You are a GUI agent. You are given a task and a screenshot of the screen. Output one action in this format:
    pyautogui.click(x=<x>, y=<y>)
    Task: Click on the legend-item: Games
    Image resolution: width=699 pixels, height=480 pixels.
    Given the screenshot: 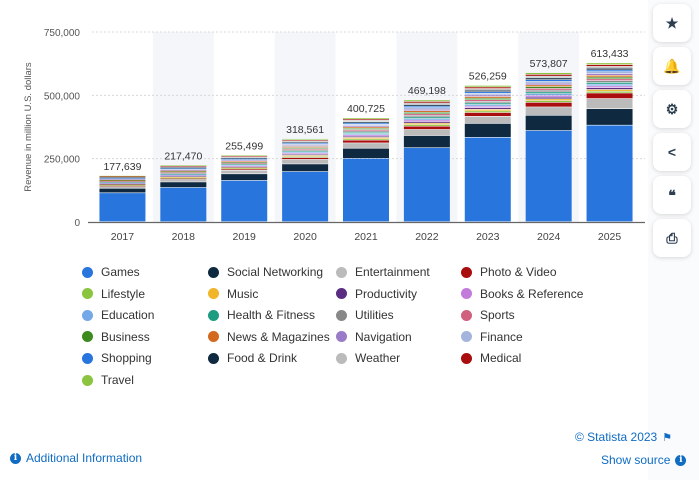 What is the action you would take?
    pyautogui.click(x=111, y=272)
    